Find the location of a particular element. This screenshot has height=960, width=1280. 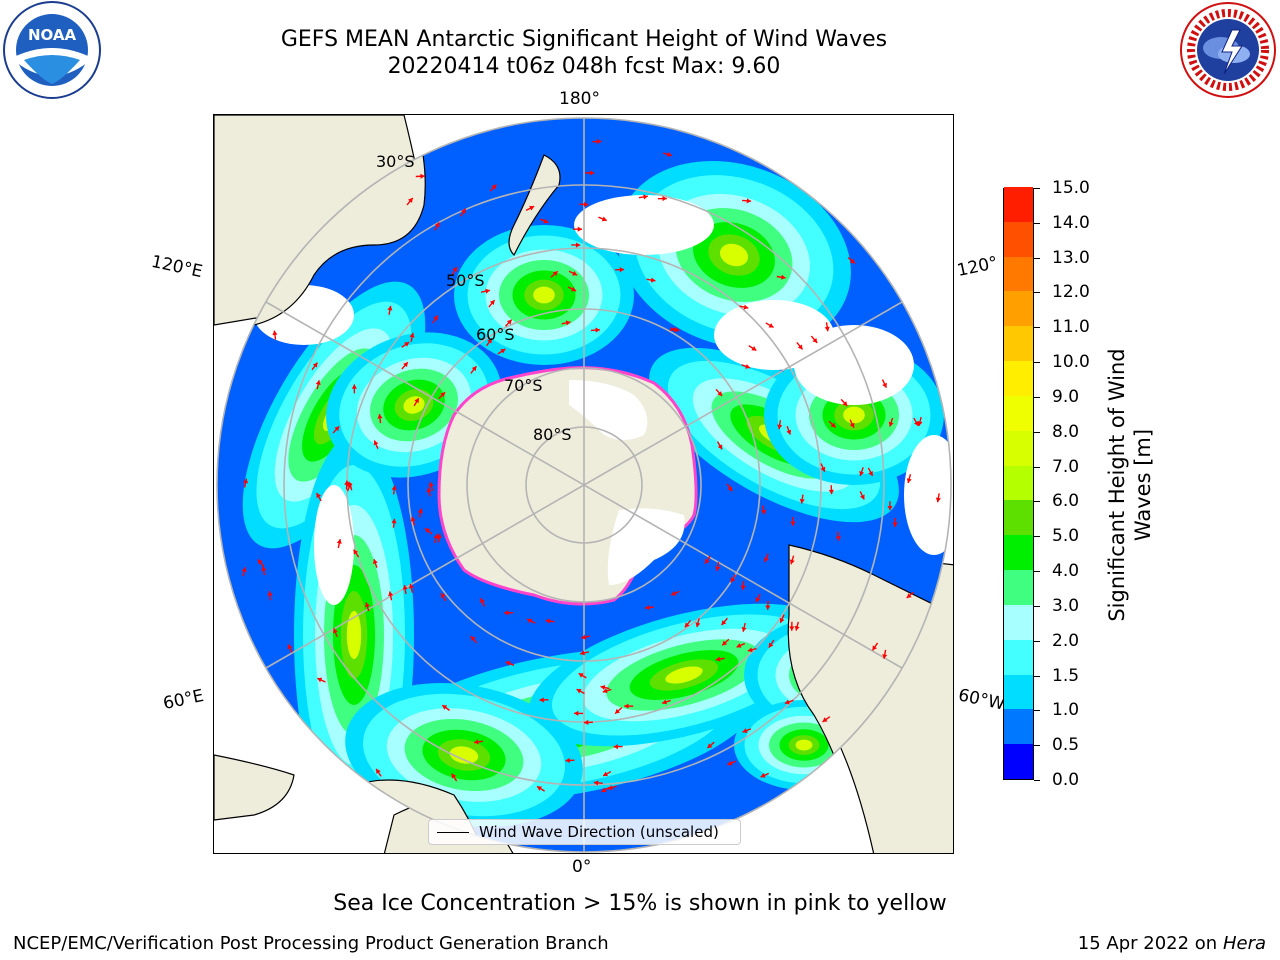

colorbar-tick-label: 0.0 is located at coordinates (1066, 780).